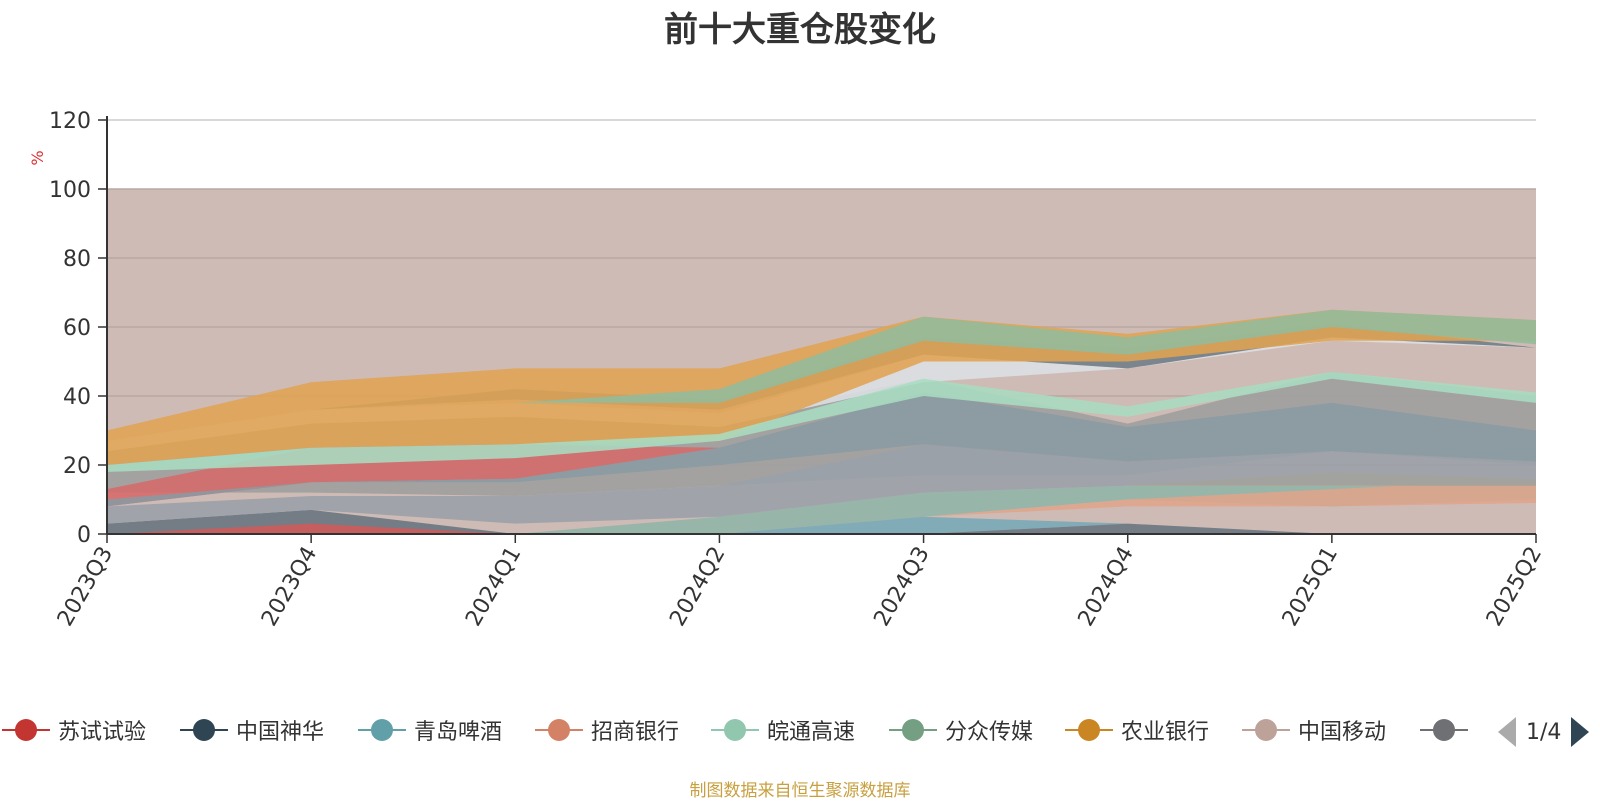  Describe the element at coordinates (70, 121) in the screenshot. I see `y-tick-label: 120` at that location.